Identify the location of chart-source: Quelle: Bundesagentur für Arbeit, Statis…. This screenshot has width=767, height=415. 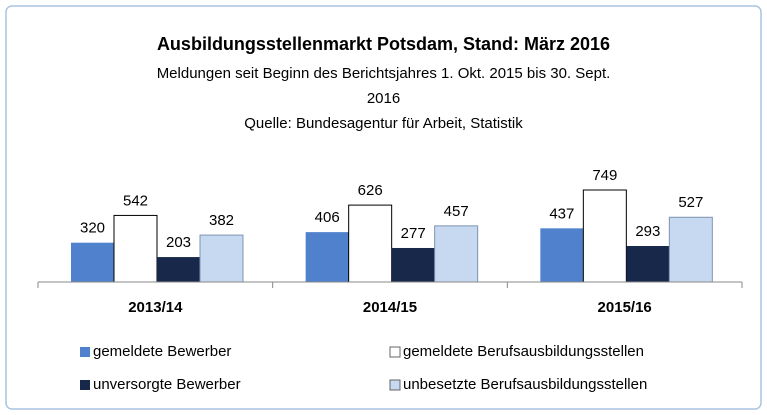
(383, 123).